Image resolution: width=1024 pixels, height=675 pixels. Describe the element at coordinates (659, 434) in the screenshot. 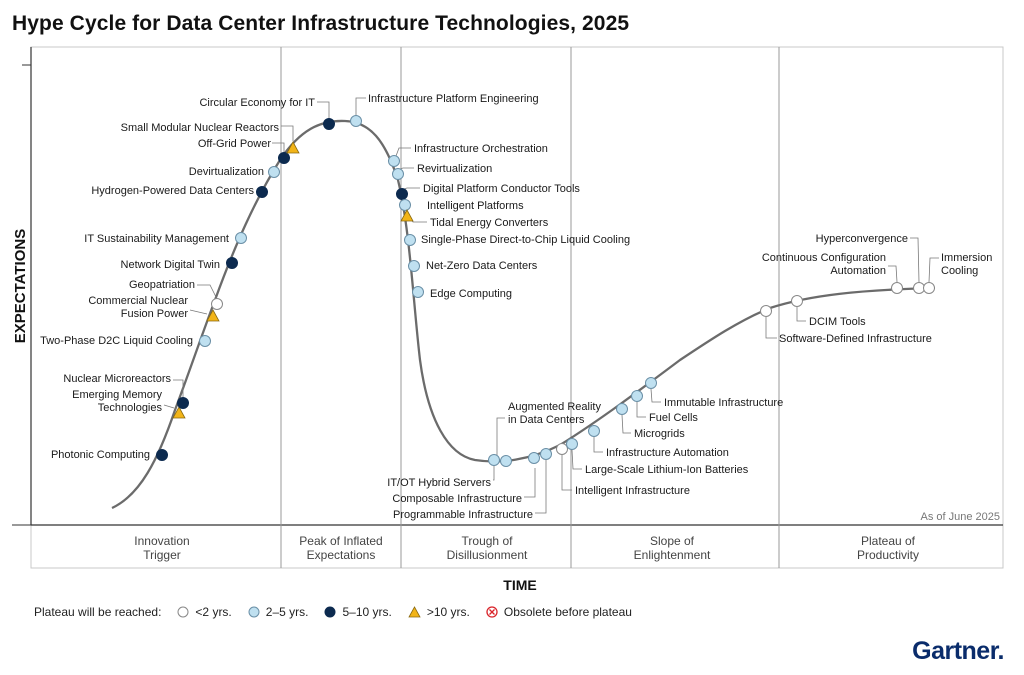

I see `tech-label-30: Microgrids` at that location.